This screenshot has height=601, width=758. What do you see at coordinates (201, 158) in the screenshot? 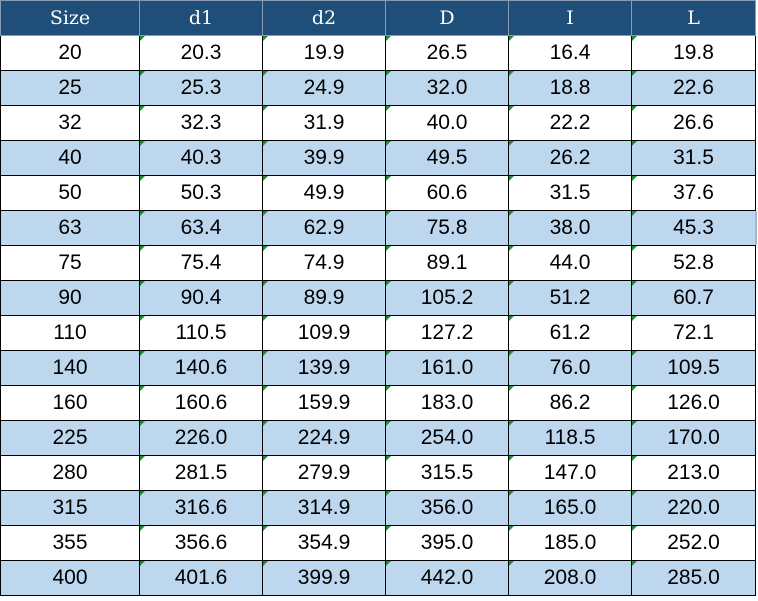
I see `cell-d1: 40.3` at bounding box center [201, 158].